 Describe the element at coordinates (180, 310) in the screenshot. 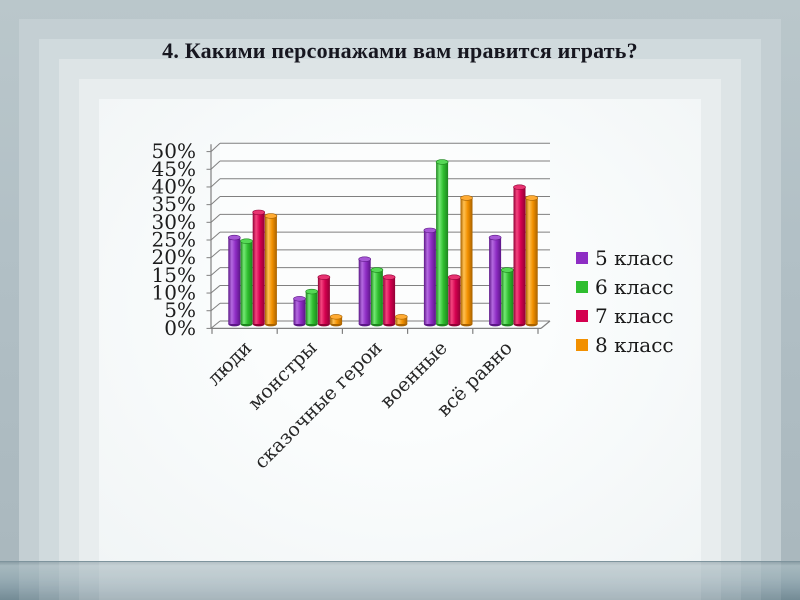

I see `y-axis-tick-label: 5%` at that location.